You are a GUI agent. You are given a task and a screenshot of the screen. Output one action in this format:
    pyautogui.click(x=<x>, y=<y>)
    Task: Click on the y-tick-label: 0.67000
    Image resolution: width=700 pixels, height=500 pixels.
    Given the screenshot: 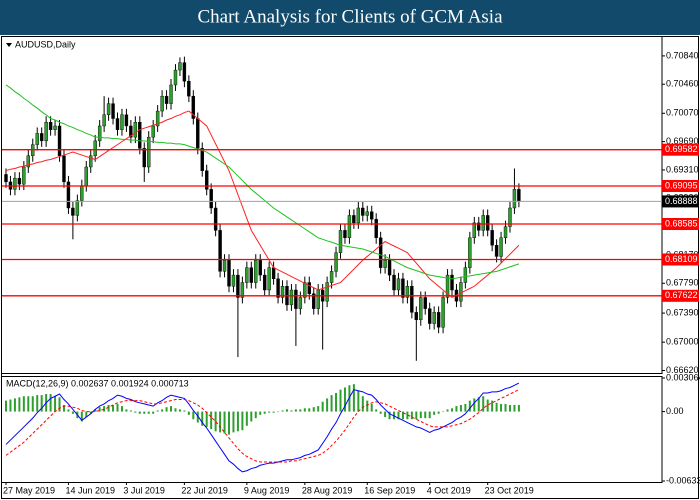 What is the action you would take?
    pyautogui.click(x=682, y=342)
    